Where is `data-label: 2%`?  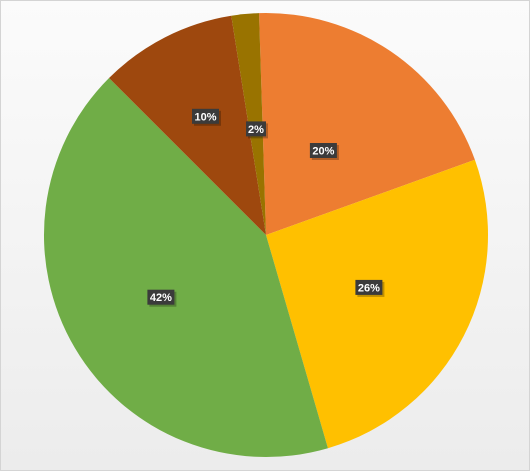 data-label: 2% is located at coordinates (257, 130).